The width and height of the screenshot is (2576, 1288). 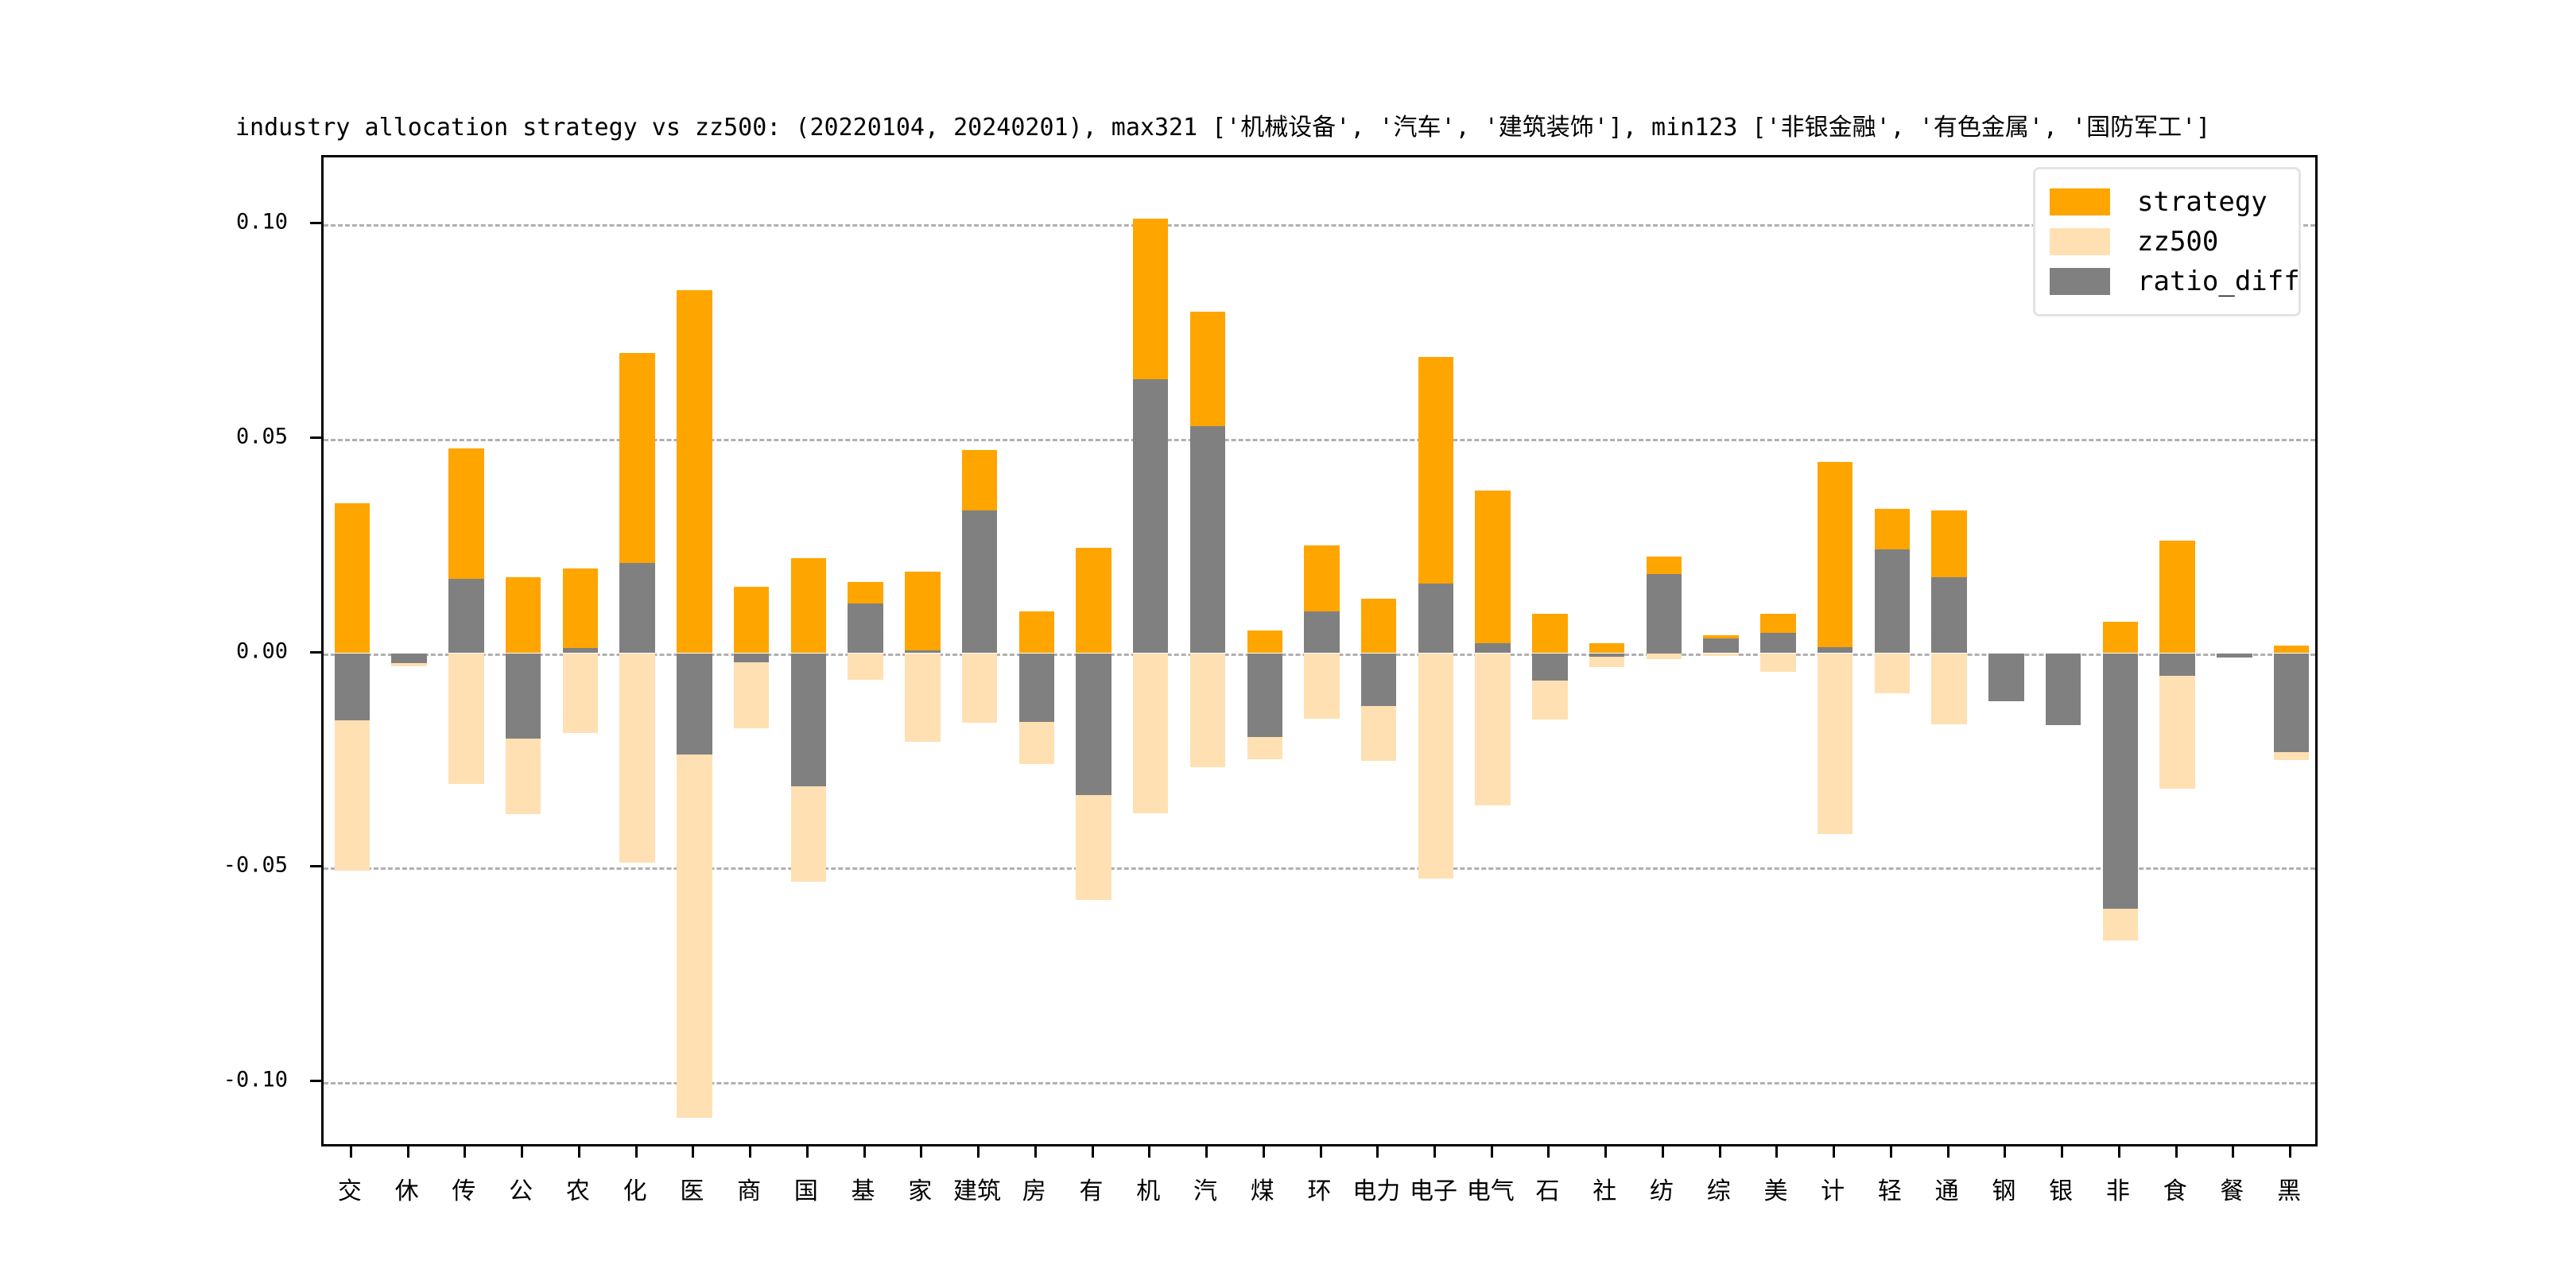 What do you see at coordinates (1719, 1191) in the screenshot?
I see `x-tick-label: 综` at bounding box center [1719, 1191].